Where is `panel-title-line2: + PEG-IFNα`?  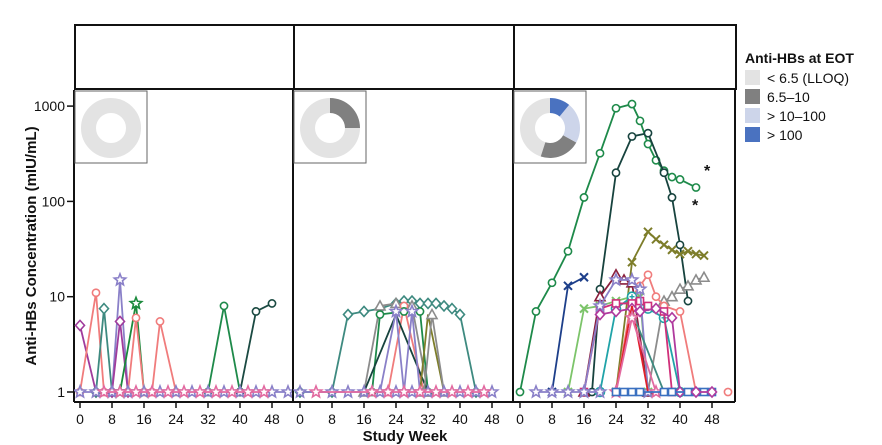 panel-title-line2: + PEG-IFNα is located at coordinates (625, 57).